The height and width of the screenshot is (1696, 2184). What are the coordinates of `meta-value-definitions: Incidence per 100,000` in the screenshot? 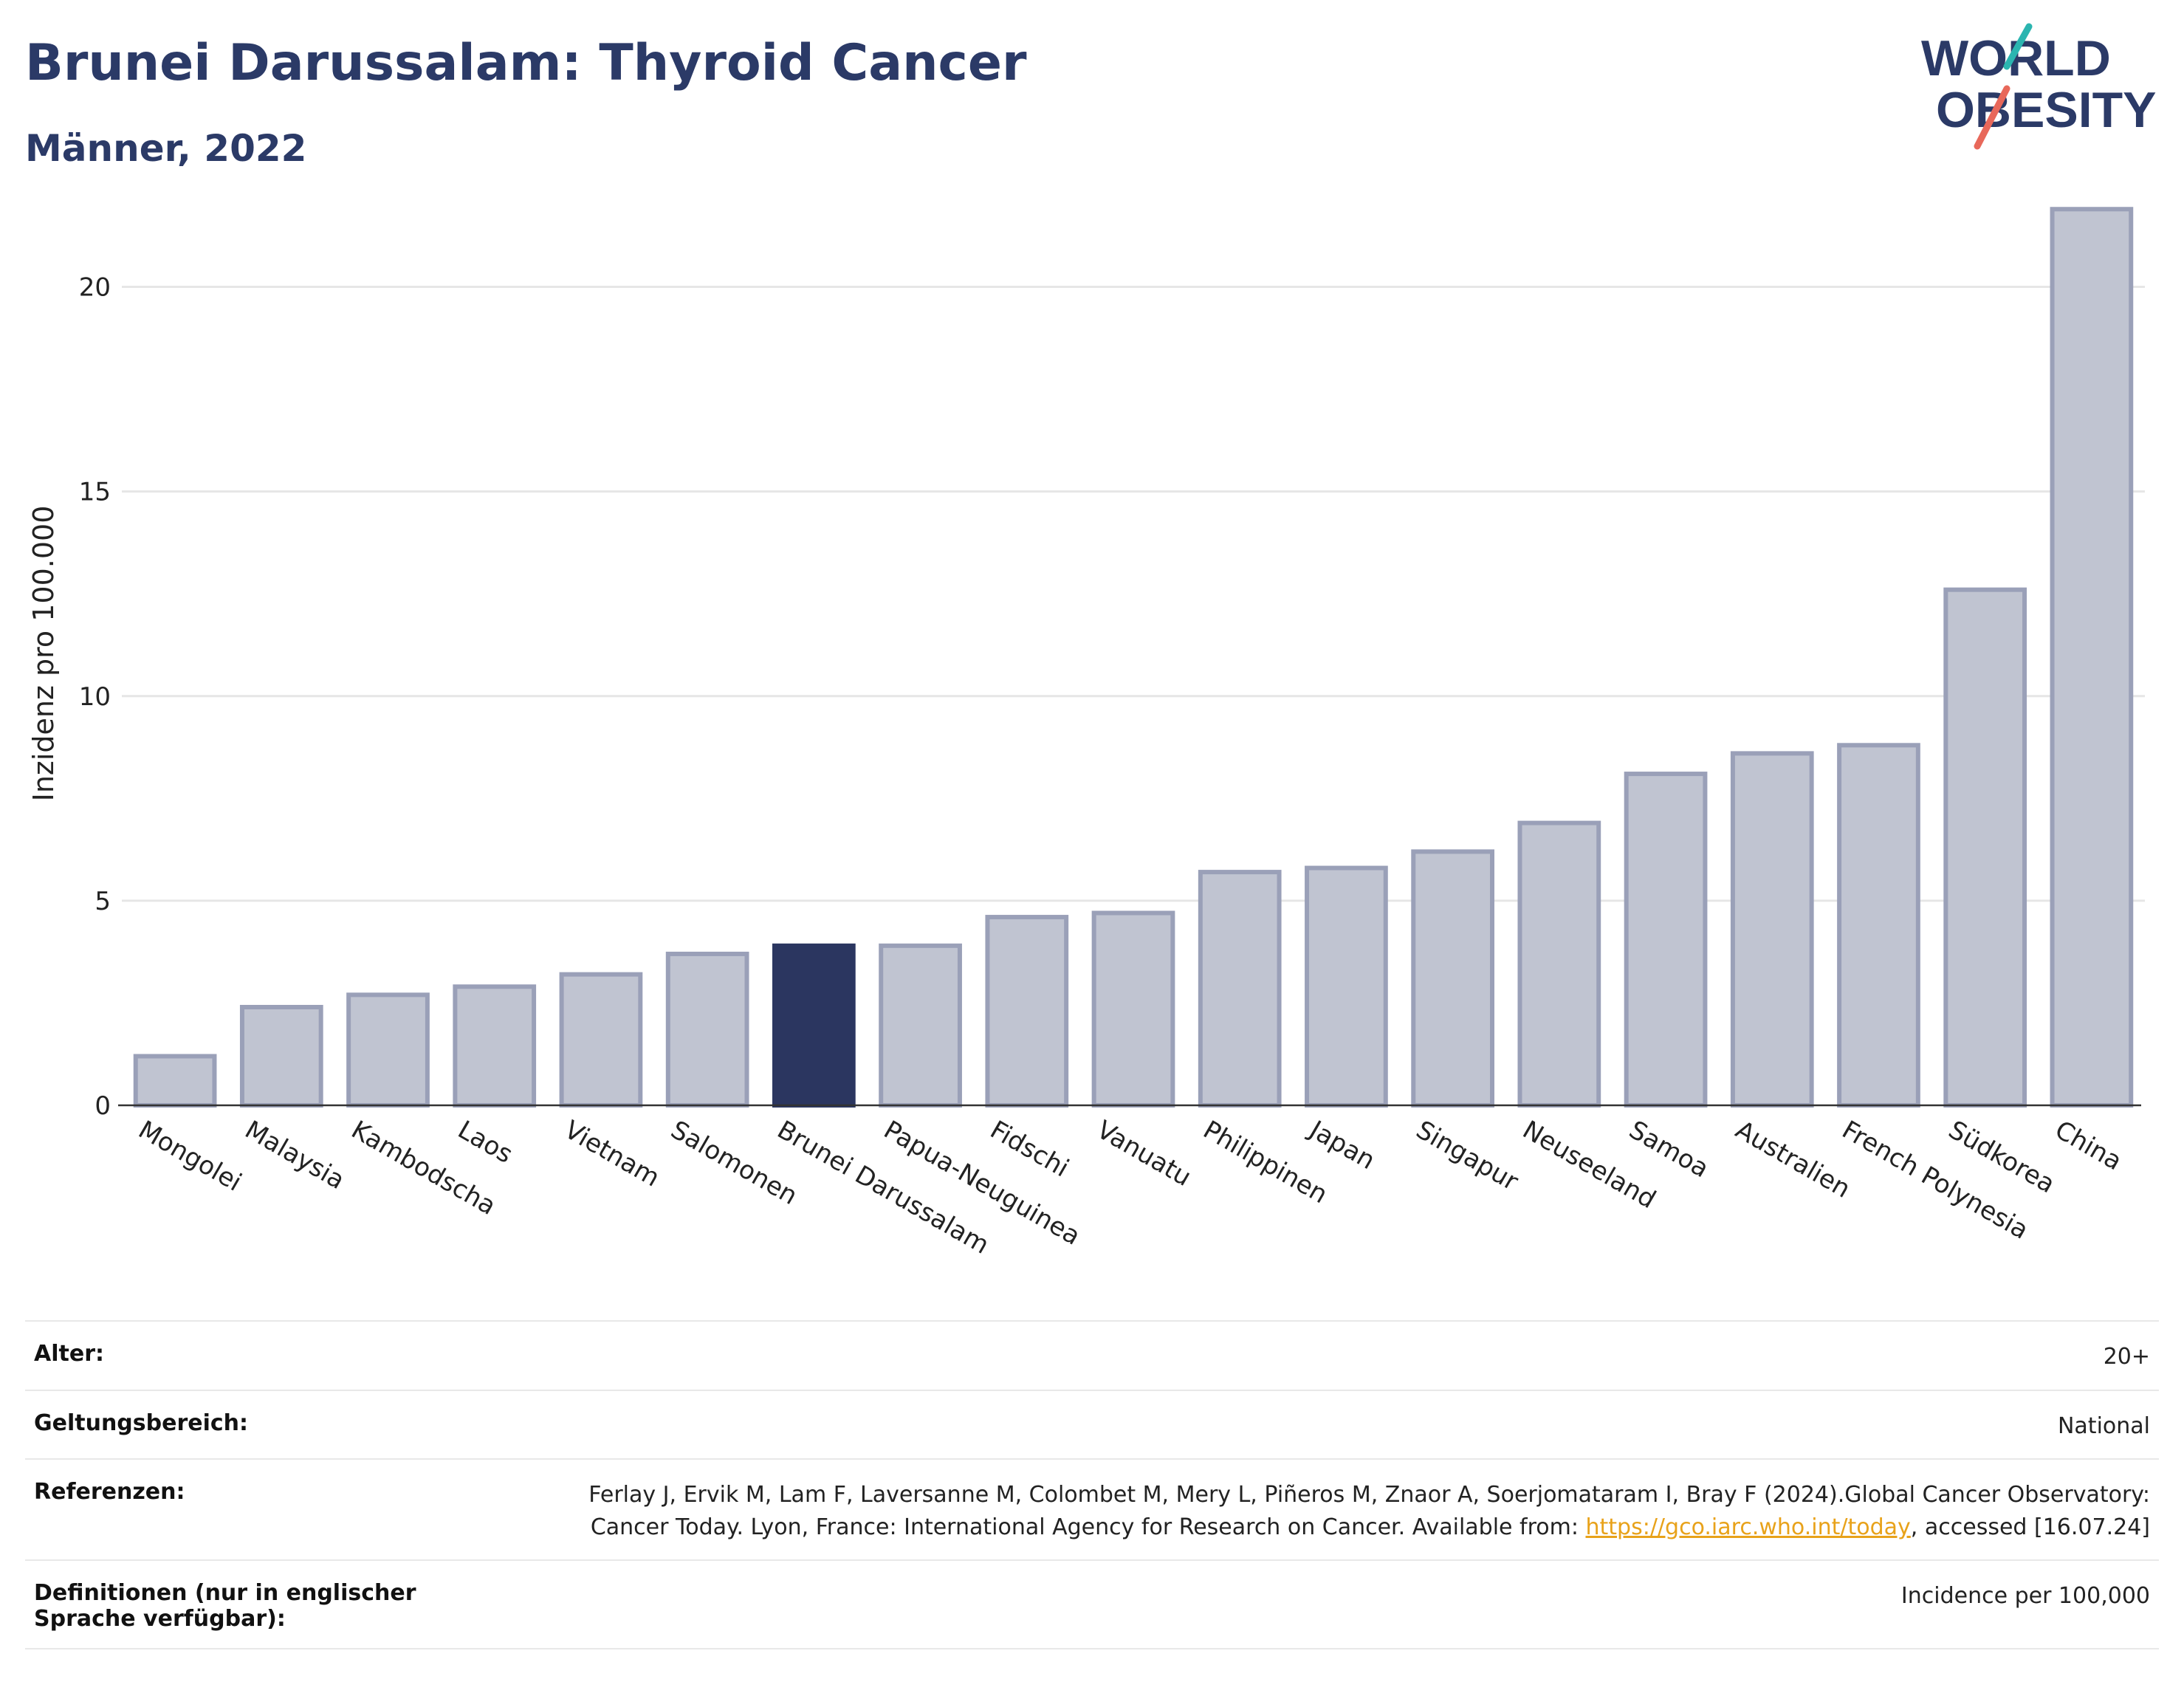 It's located at (1344, 1604).